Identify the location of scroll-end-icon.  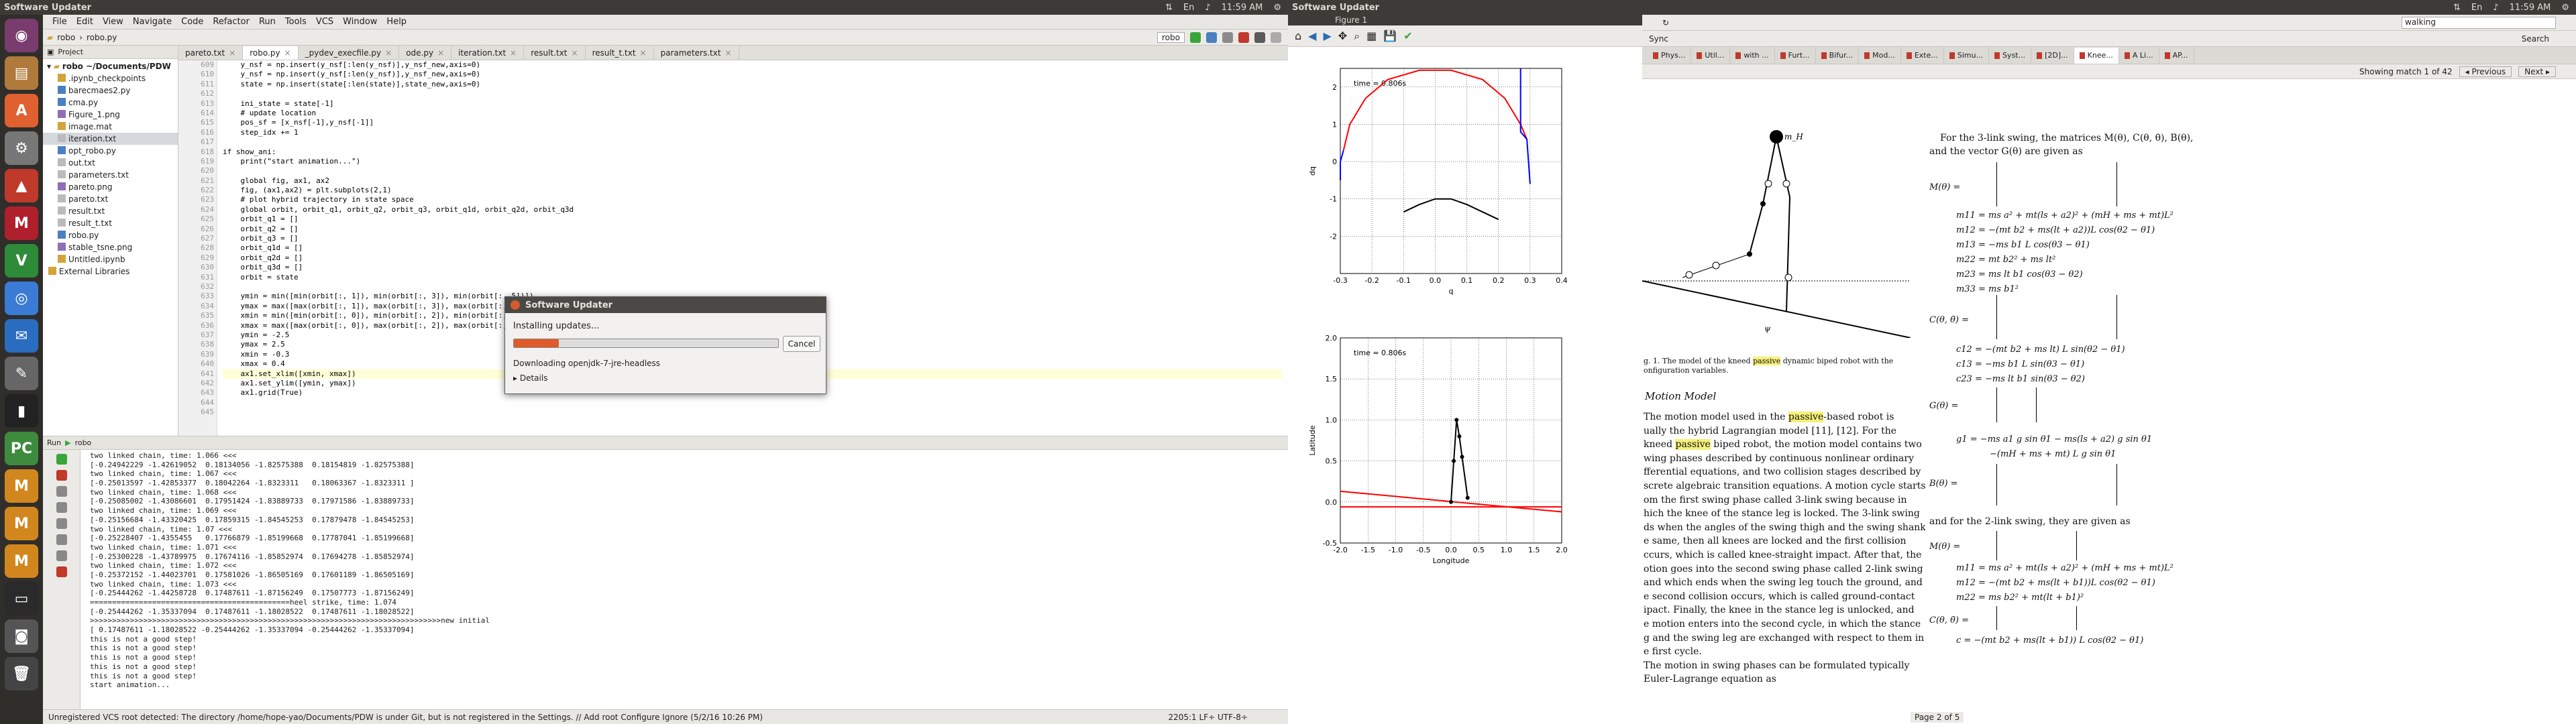
(61, 508).